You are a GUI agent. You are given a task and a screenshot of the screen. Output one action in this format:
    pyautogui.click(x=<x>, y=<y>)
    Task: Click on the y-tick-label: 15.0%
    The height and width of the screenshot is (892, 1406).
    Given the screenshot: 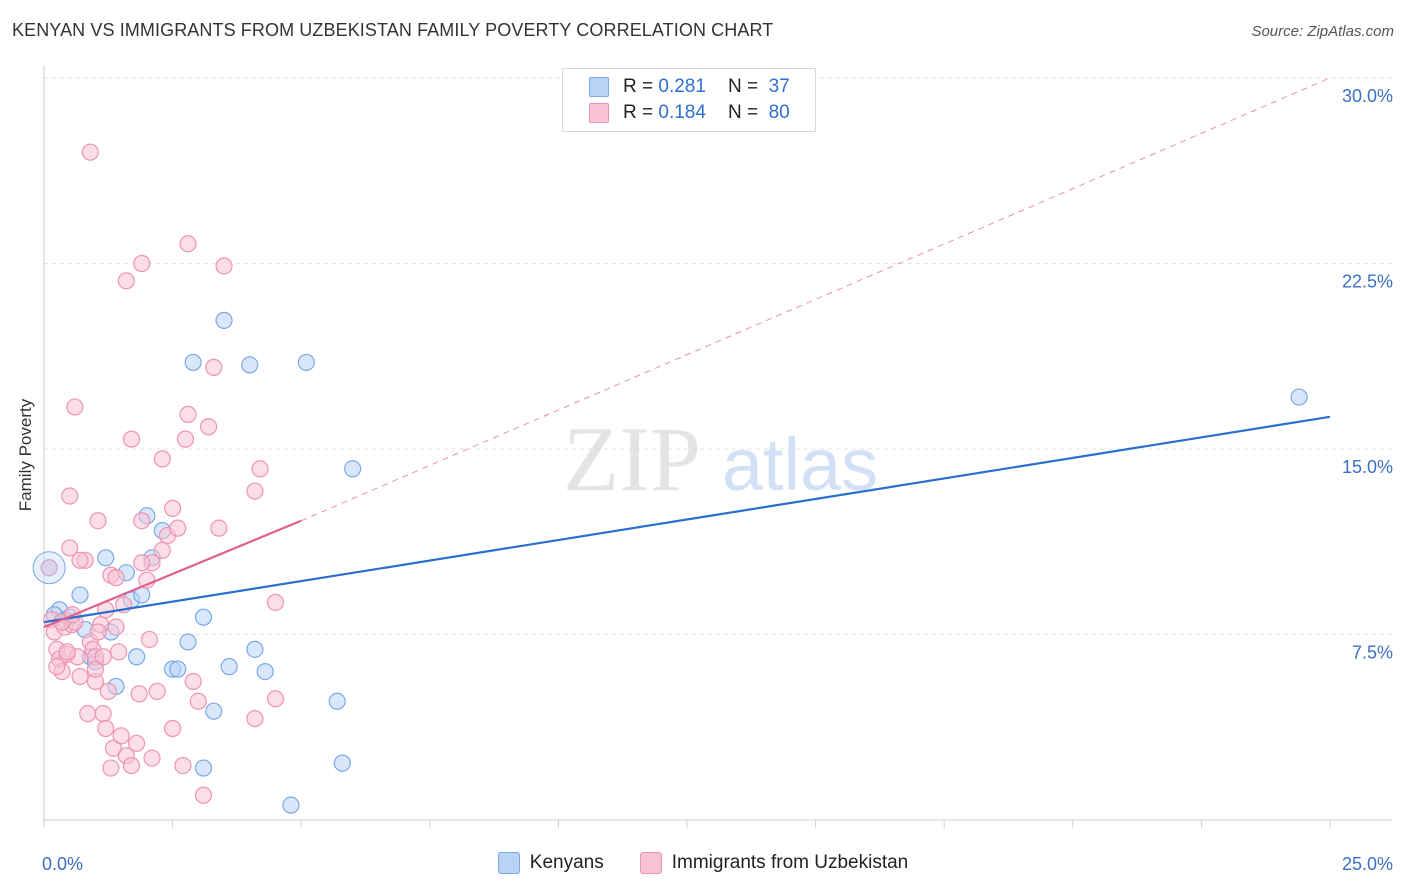 What is the action you would take?
    pyautogui.click(x=1367, y=467)
    